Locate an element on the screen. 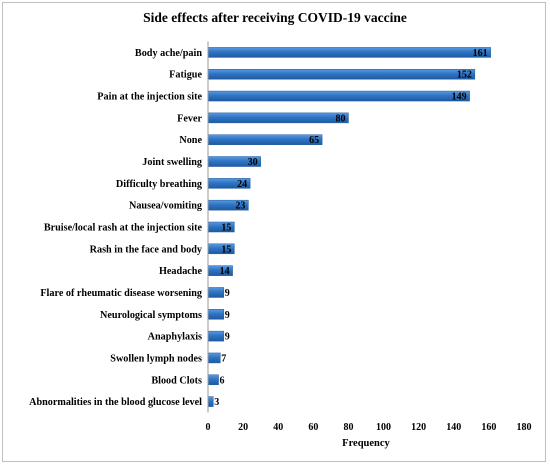  x-tick-label: 60 is located at coordinates (313, 427).